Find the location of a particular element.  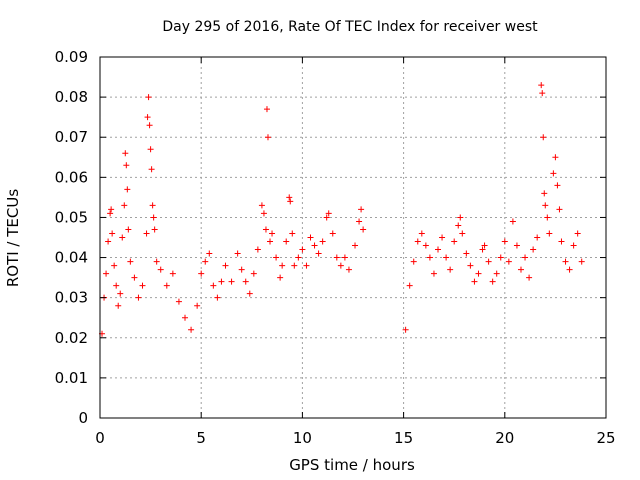

x-tick-label: 20 is located at coordinates (504, 438).